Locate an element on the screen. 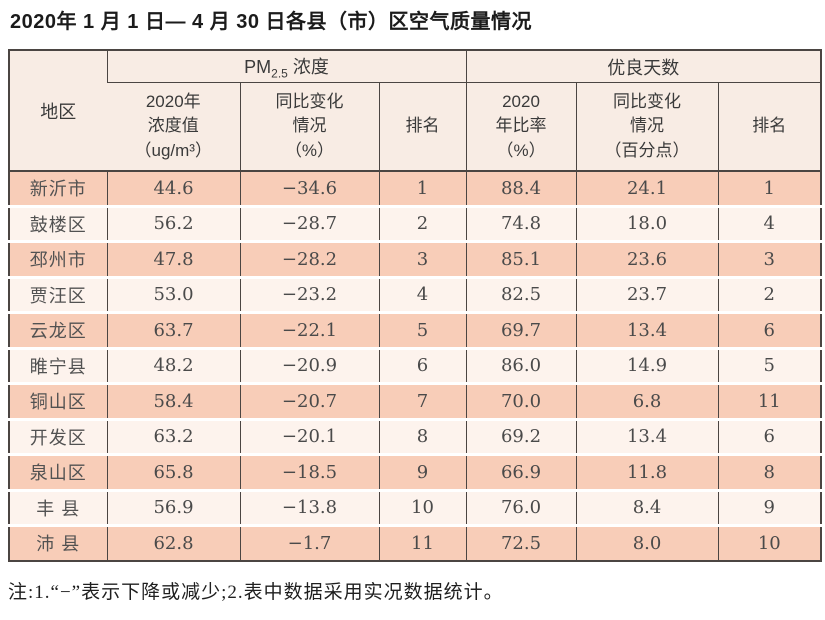 The width and height of the screenshot is (825, 620). table-row: 沛 县 62.8 −1.7 11 72.5 8.0 10 is located at coordinates (415, 542).